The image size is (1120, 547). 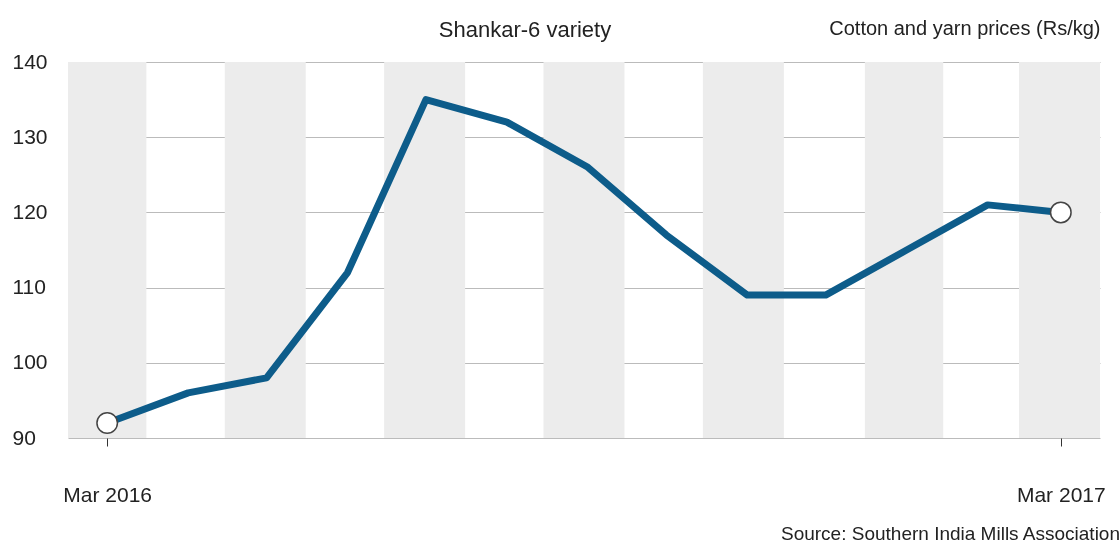 What do you see at coordinates (965, 27) in the screenshot?
I see `y-axis-title: Cotton and yarn prices (Rs/kg)` at bounding box center [965, 27].